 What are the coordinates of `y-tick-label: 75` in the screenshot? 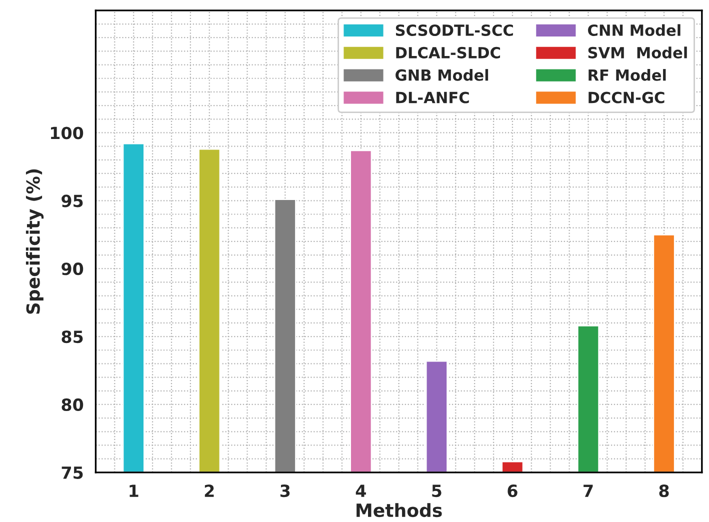 It's located at (72, 472).